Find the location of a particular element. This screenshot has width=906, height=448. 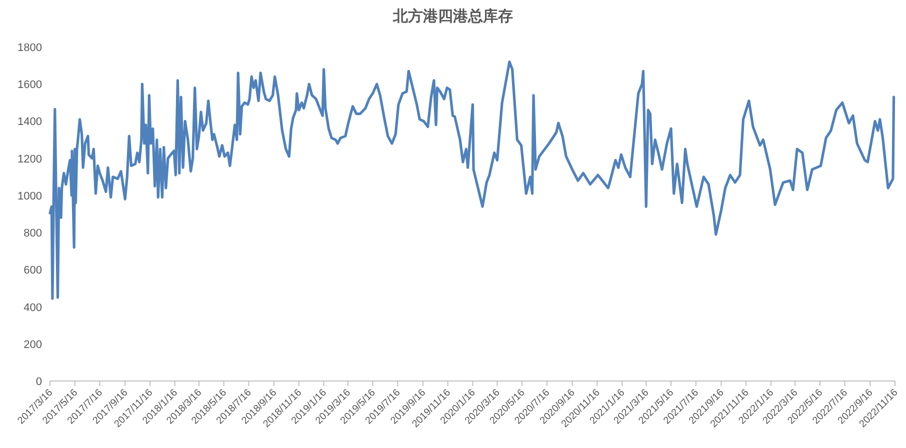

chart-title: 北方港四港总库存 is located at coordinates (452, 16).